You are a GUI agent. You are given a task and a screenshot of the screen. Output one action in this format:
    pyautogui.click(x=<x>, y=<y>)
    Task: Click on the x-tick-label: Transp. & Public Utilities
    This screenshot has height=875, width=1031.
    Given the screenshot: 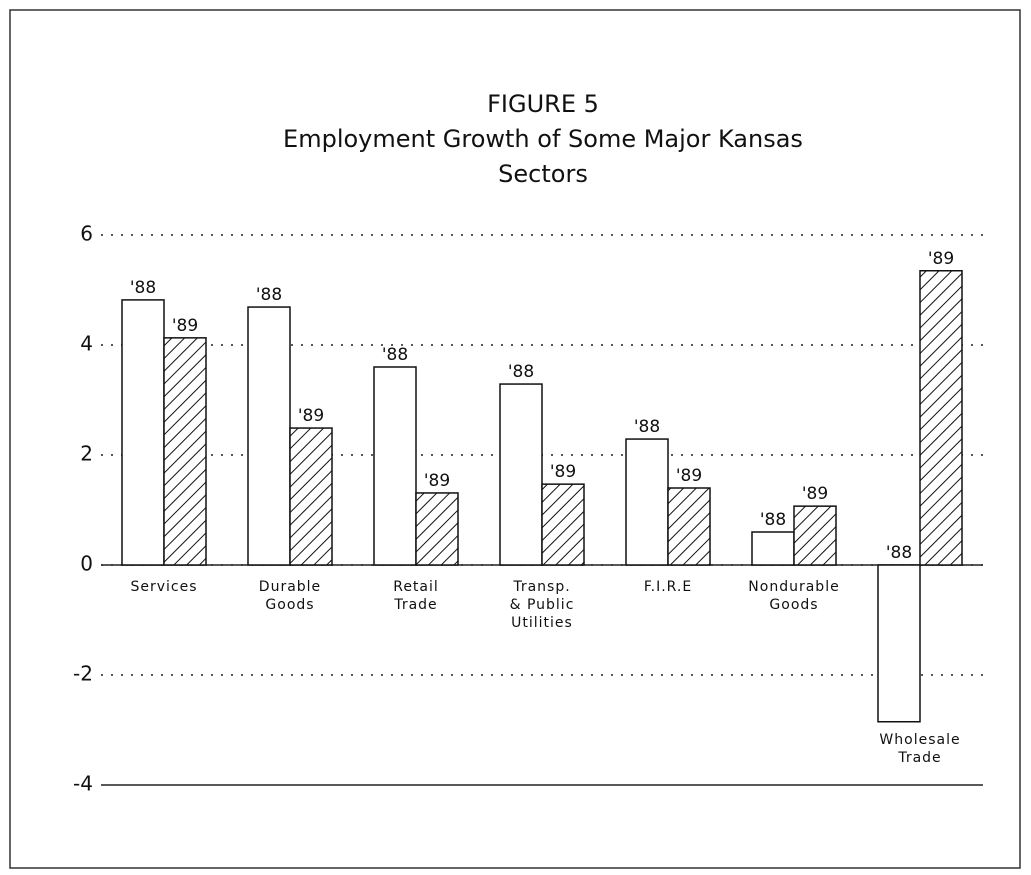 What is the action you would take?
    pyautogui.click(x=542, y=605)
    